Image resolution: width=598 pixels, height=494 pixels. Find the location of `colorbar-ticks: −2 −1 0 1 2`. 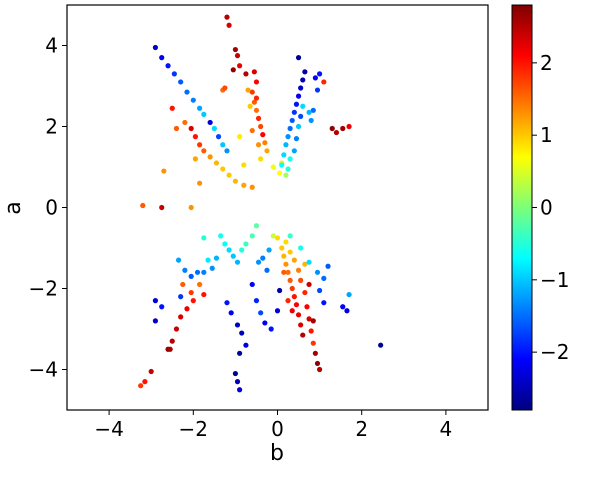

colorbar-ticks: −2 −1 0 1 2 is located at coordinates (550, 207).